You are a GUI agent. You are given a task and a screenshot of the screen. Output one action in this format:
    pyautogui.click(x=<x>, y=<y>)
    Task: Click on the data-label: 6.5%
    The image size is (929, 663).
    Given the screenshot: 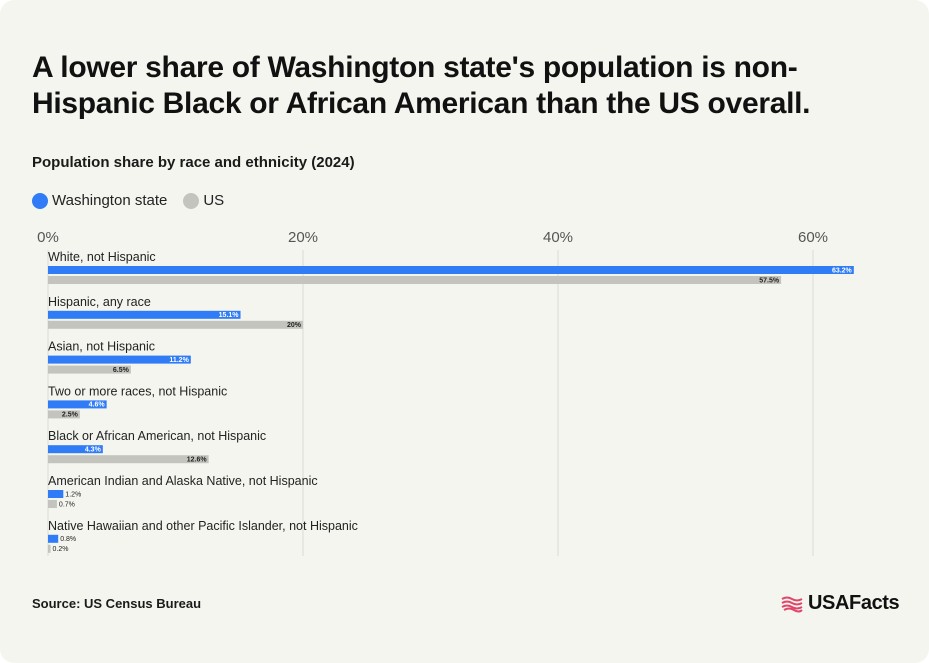 What is the action you would take?
    pyautogui.click(x=121, y=370)
    